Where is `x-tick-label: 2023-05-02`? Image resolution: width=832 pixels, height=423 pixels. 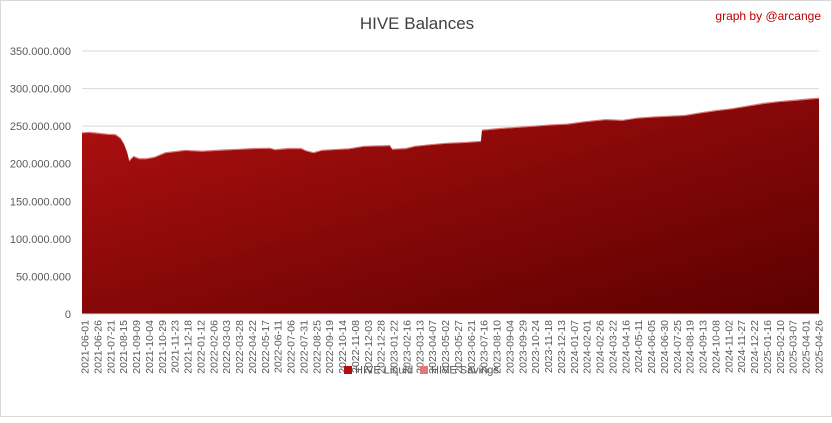
x-tick-label: 2023-05-02 is located at coordinates (446, 347).